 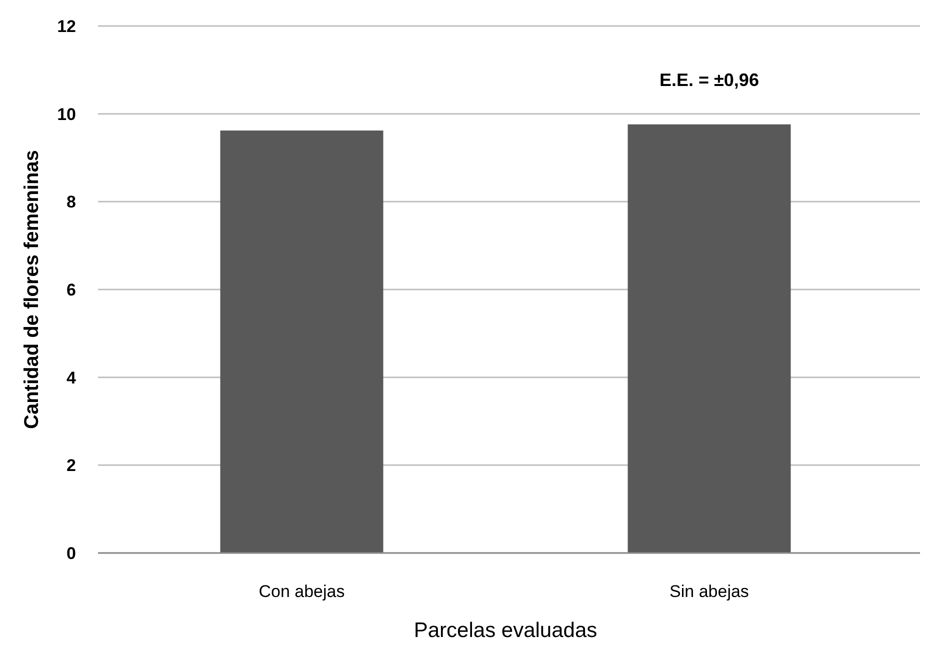 What do you see at coordinates (709, 80) in the screenshot?
I see `annotation: E.E. = ±0,96` at bounding box center [709, 80].